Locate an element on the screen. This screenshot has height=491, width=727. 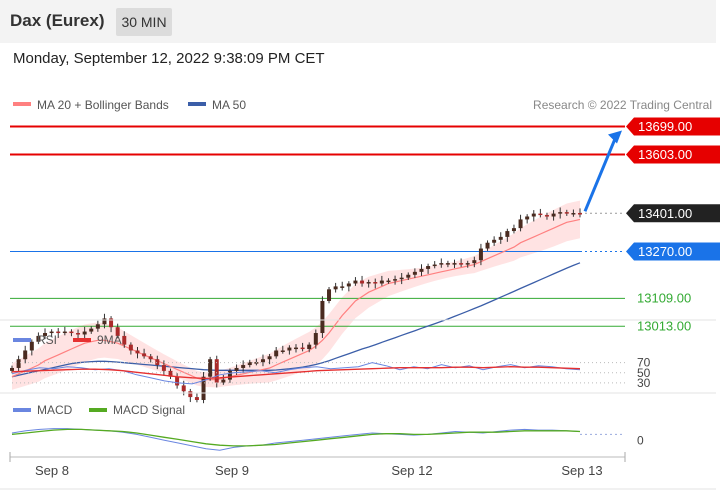
level-tag-13270.00 is located at coordinates (673, 251).